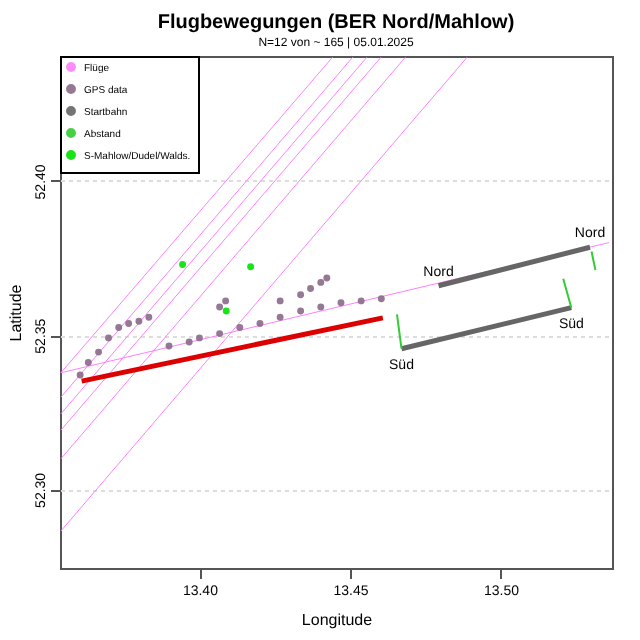 The image size is (640, 640). What do you see at coordinates (16, 312) in the screenshot?
I see `y-axis-title: Latitude` at bounding box center [16, 312].